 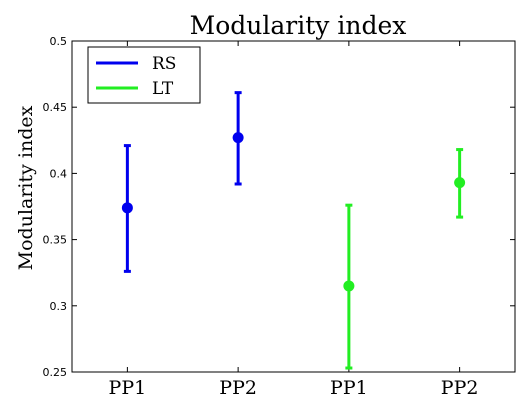 I want to click on legend-label: LT, so click(x=163, y=89).